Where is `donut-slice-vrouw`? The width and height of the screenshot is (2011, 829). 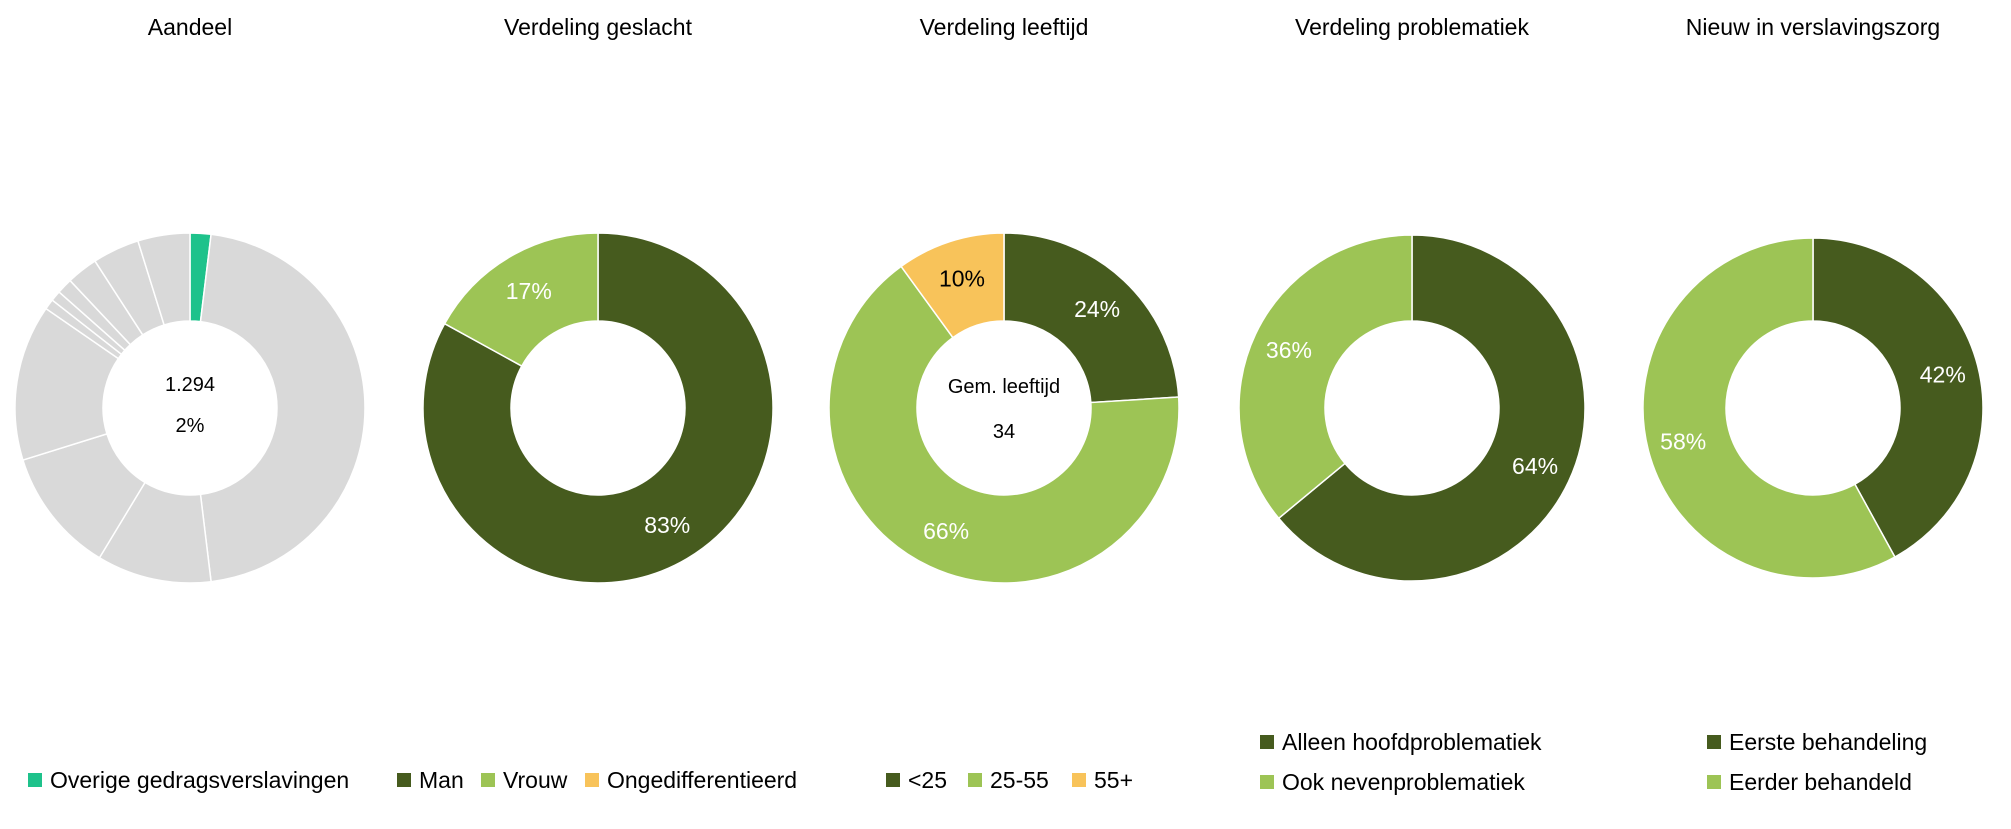 donut-slice-vrouw is located at coordinates (521, 300).